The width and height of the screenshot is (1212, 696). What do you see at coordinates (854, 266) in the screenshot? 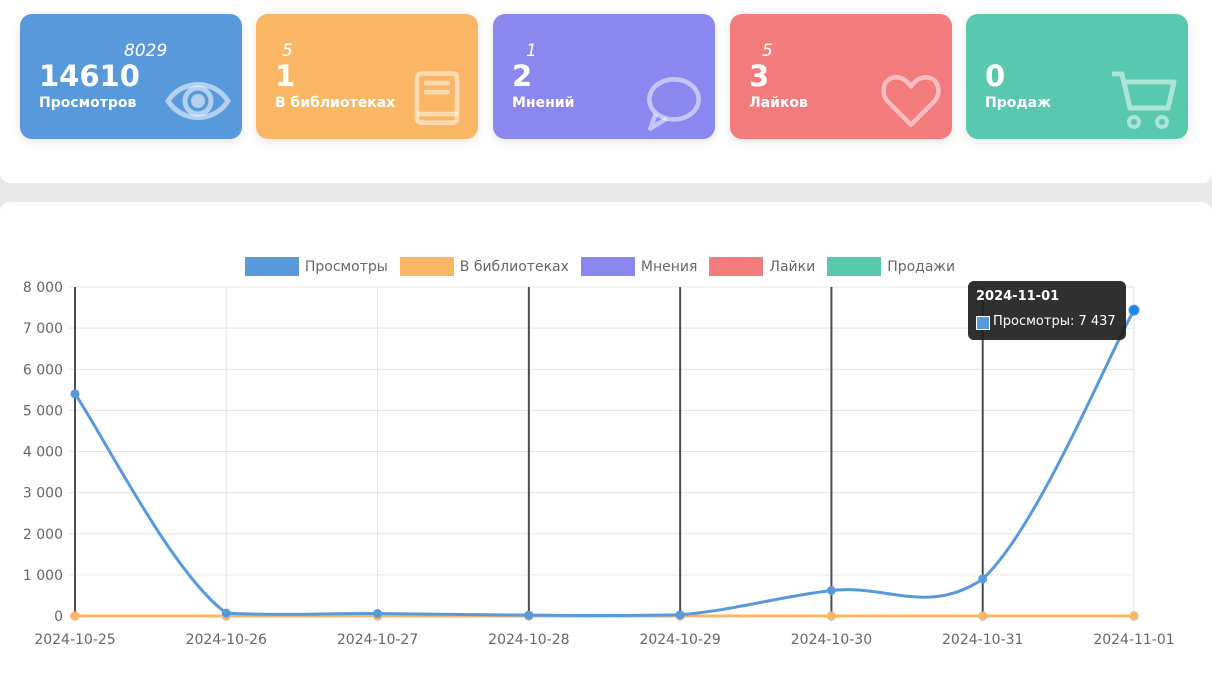
I see `legend-swatch-sales` at bounding box center [854, 266].